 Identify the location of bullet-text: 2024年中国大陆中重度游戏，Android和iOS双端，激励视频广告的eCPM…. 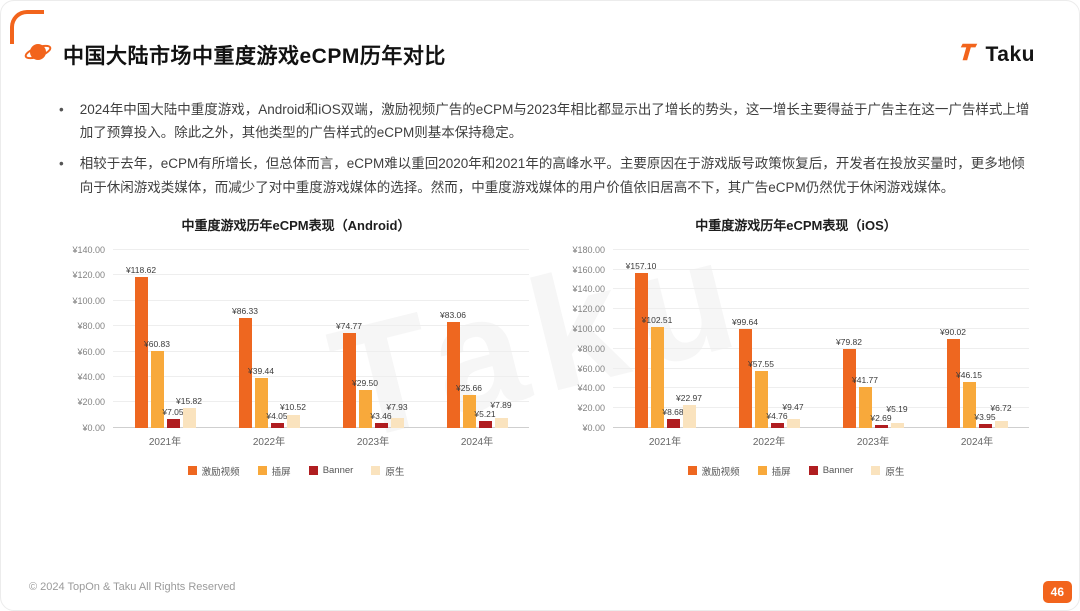
(554, 121).